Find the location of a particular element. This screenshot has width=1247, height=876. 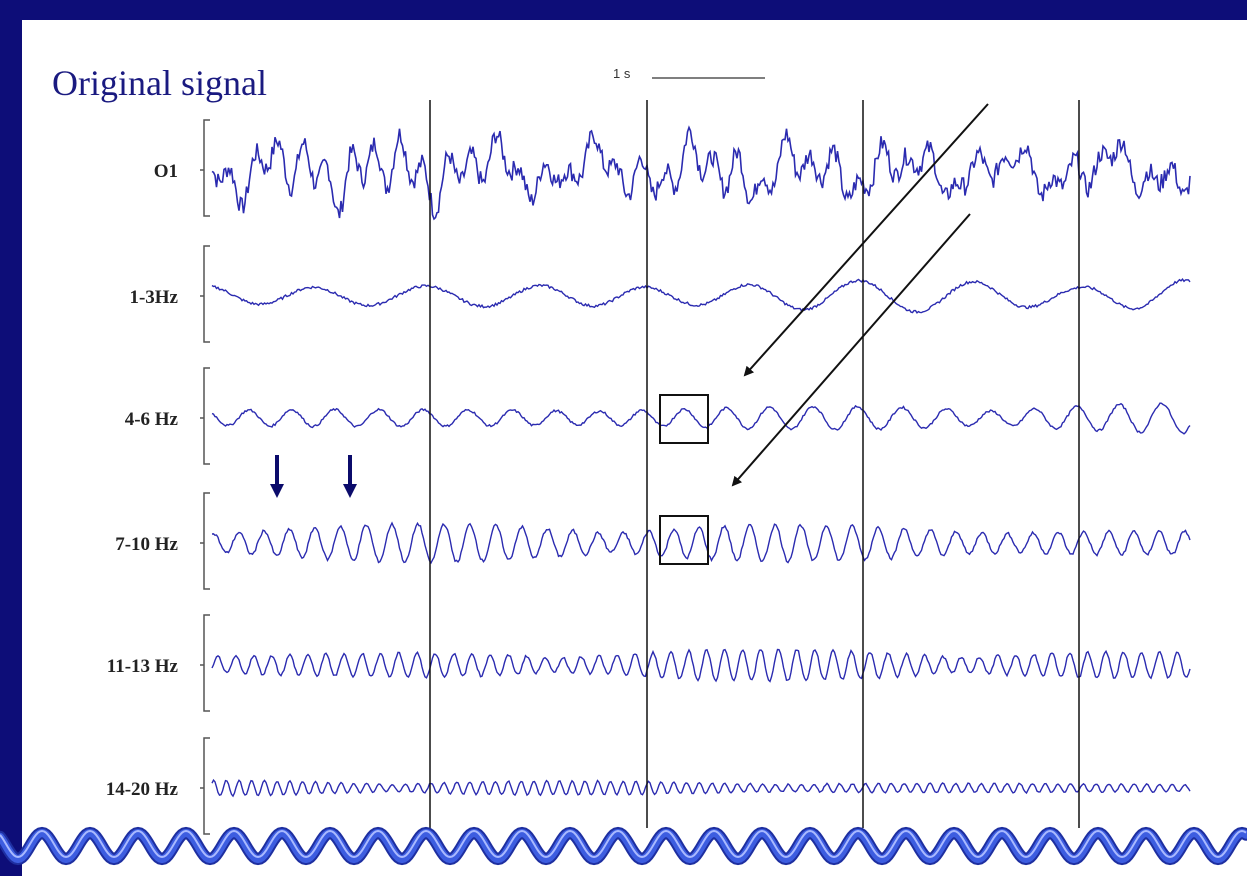

channel-label: O1 is located at coordinates (166, 171).